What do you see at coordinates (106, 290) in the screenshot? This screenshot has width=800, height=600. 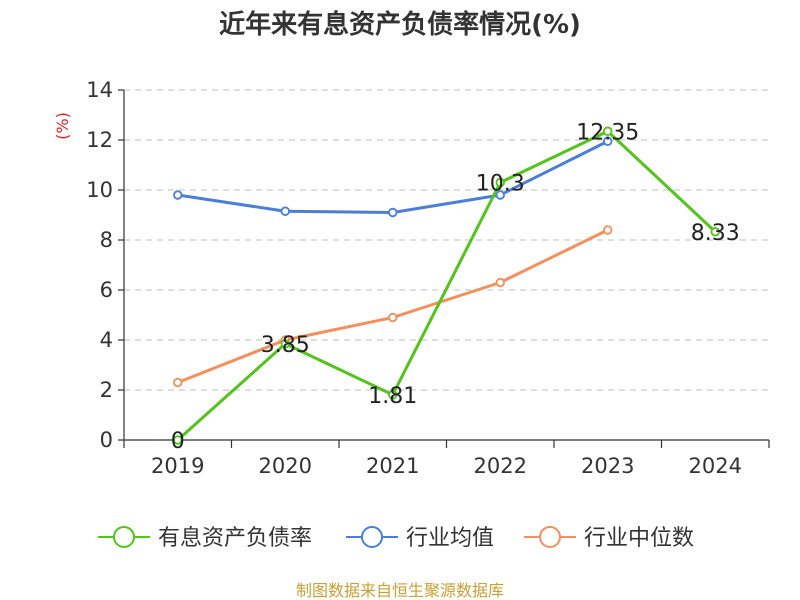 I see `y-tick-label: 6` at bounding box center [106, 290].